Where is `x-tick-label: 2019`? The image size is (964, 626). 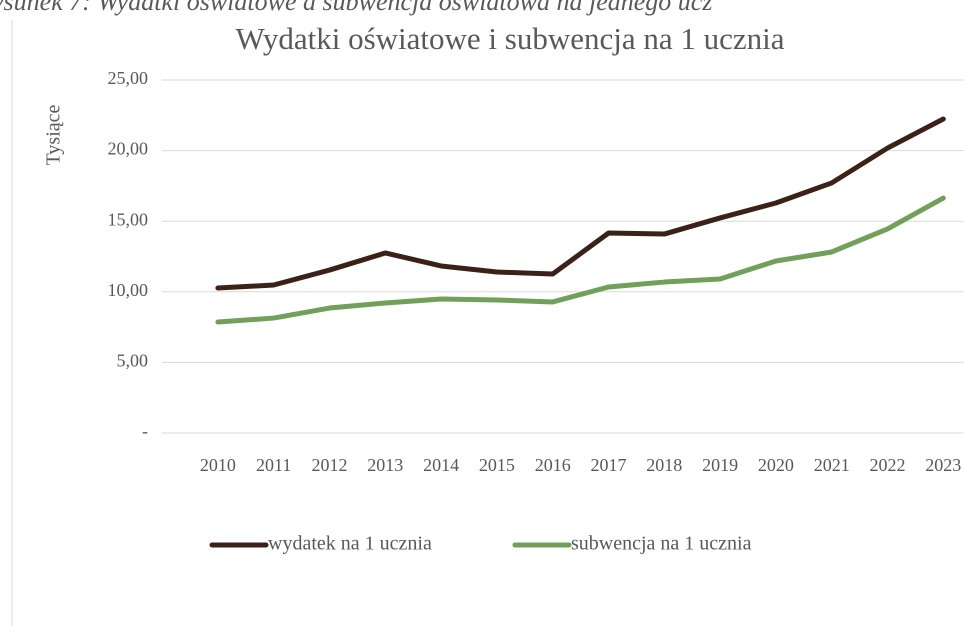 x-tick-label: 2019 is located at coordinates (720, 465).